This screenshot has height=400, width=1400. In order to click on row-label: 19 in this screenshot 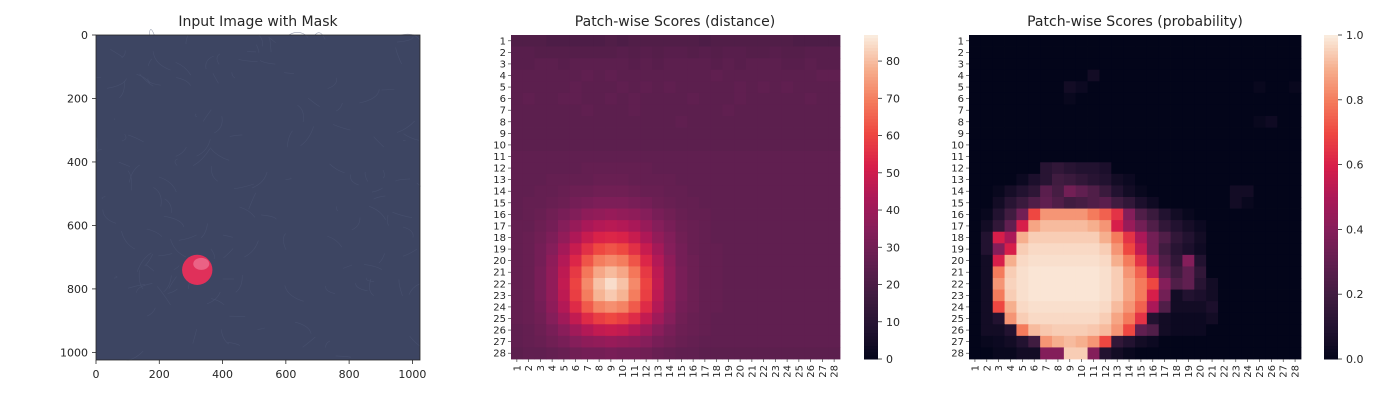, I will do `click(499, 250)`.